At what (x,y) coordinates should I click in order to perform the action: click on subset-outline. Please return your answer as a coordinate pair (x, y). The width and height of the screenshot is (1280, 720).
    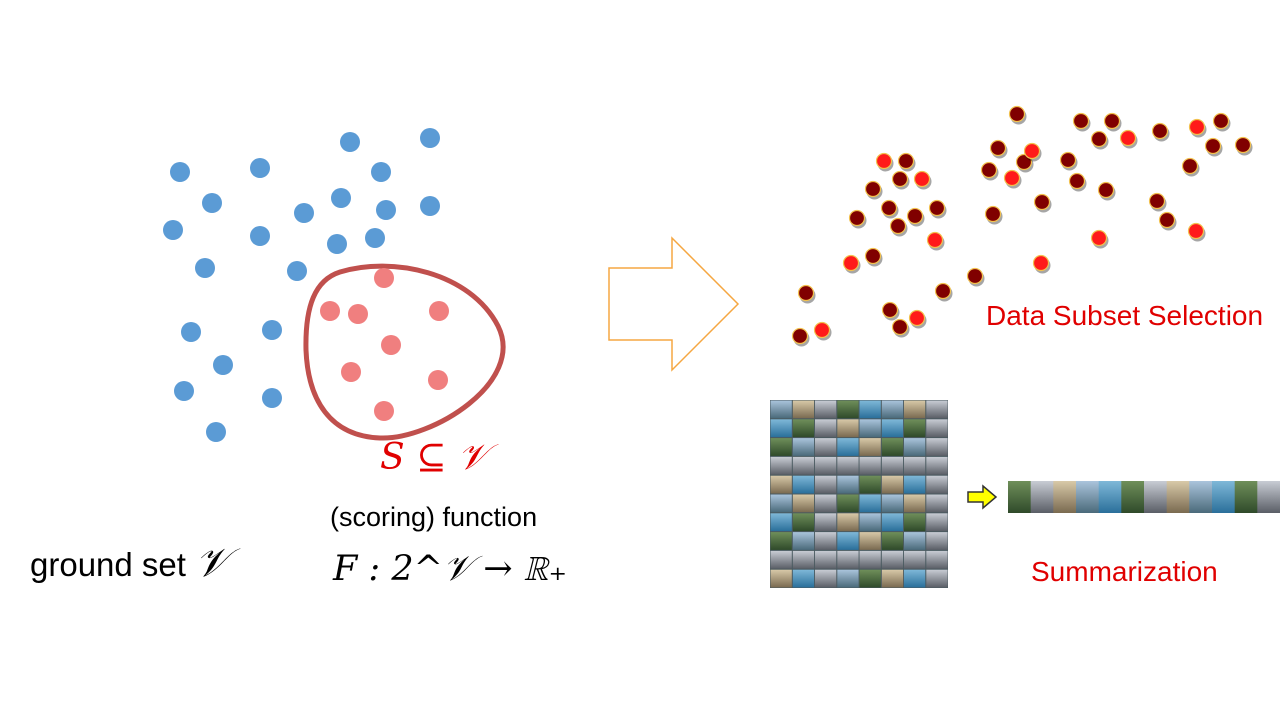
    Looking at the image, I should click on (404, 352).